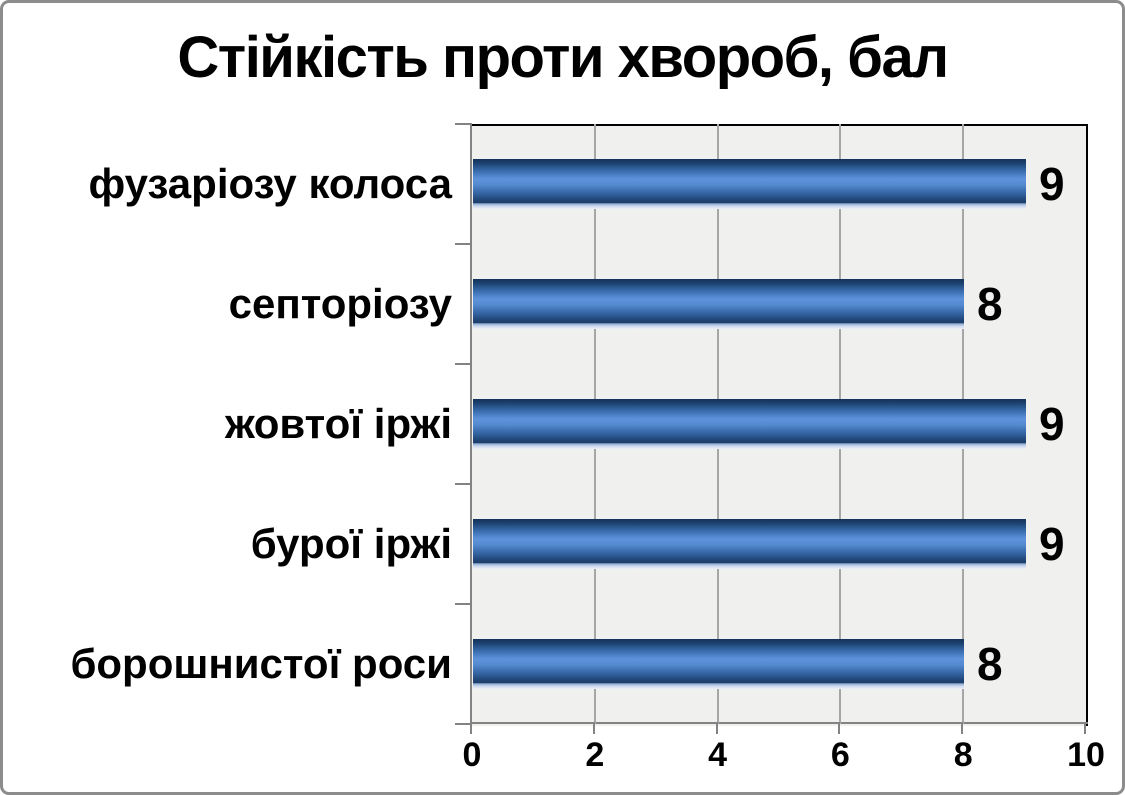 This screenshot has height=795, width=1125. What do you see at coordinates (595, 755) in the screenshot?
I see `x-tick-label: 2` at bounding box center [595, 755].